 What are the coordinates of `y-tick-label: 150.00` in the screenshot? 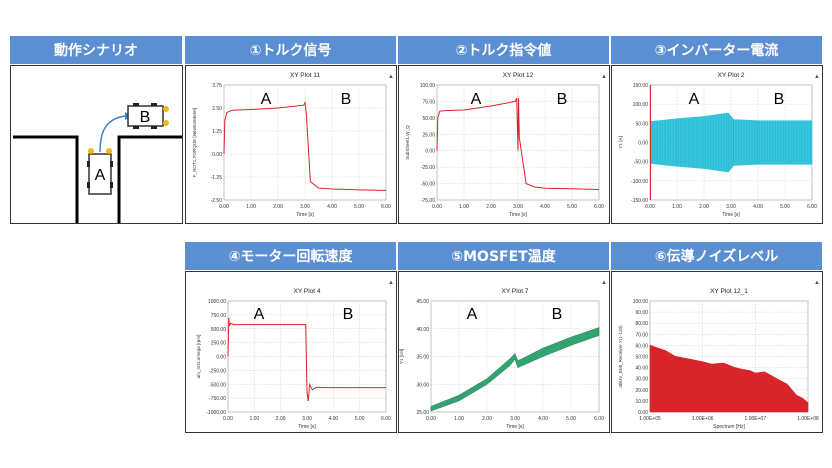 It's located at (641, 86).